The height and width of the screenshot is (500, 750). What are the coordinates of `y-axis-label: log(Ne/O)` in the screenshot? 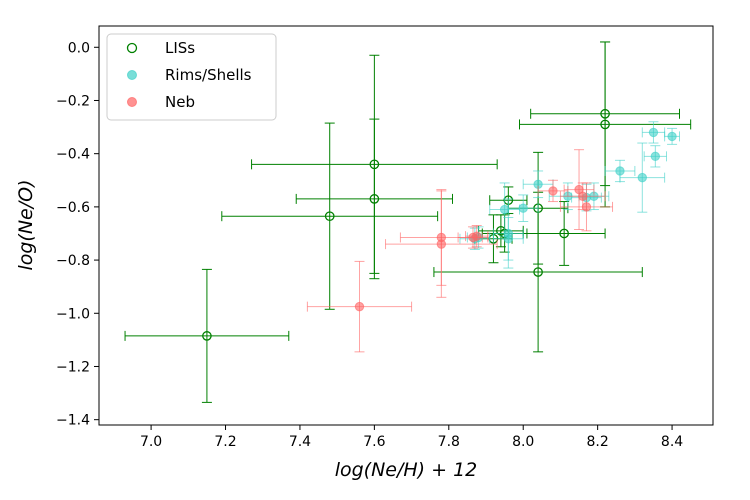 It's located at (26, 224).